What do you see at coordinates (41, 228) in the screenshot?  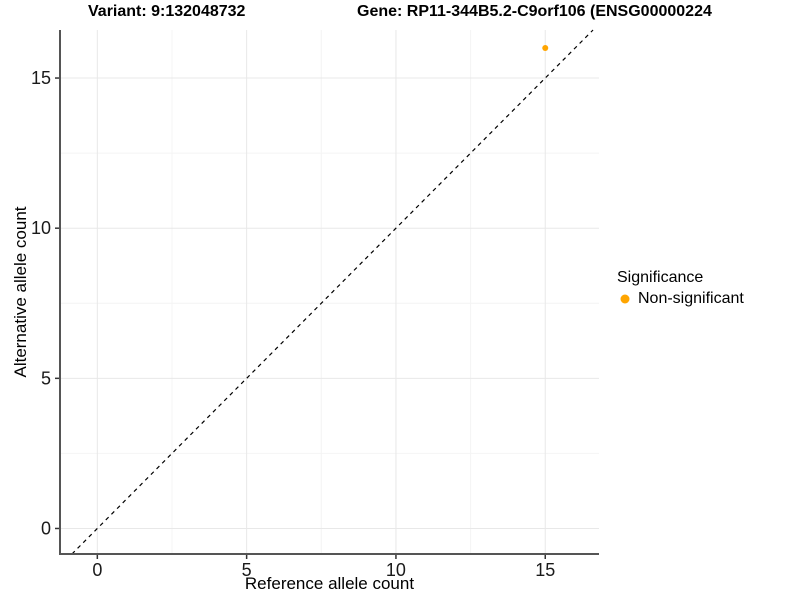 I see `y-tick-label: 10` at bounding box center [41, 228].